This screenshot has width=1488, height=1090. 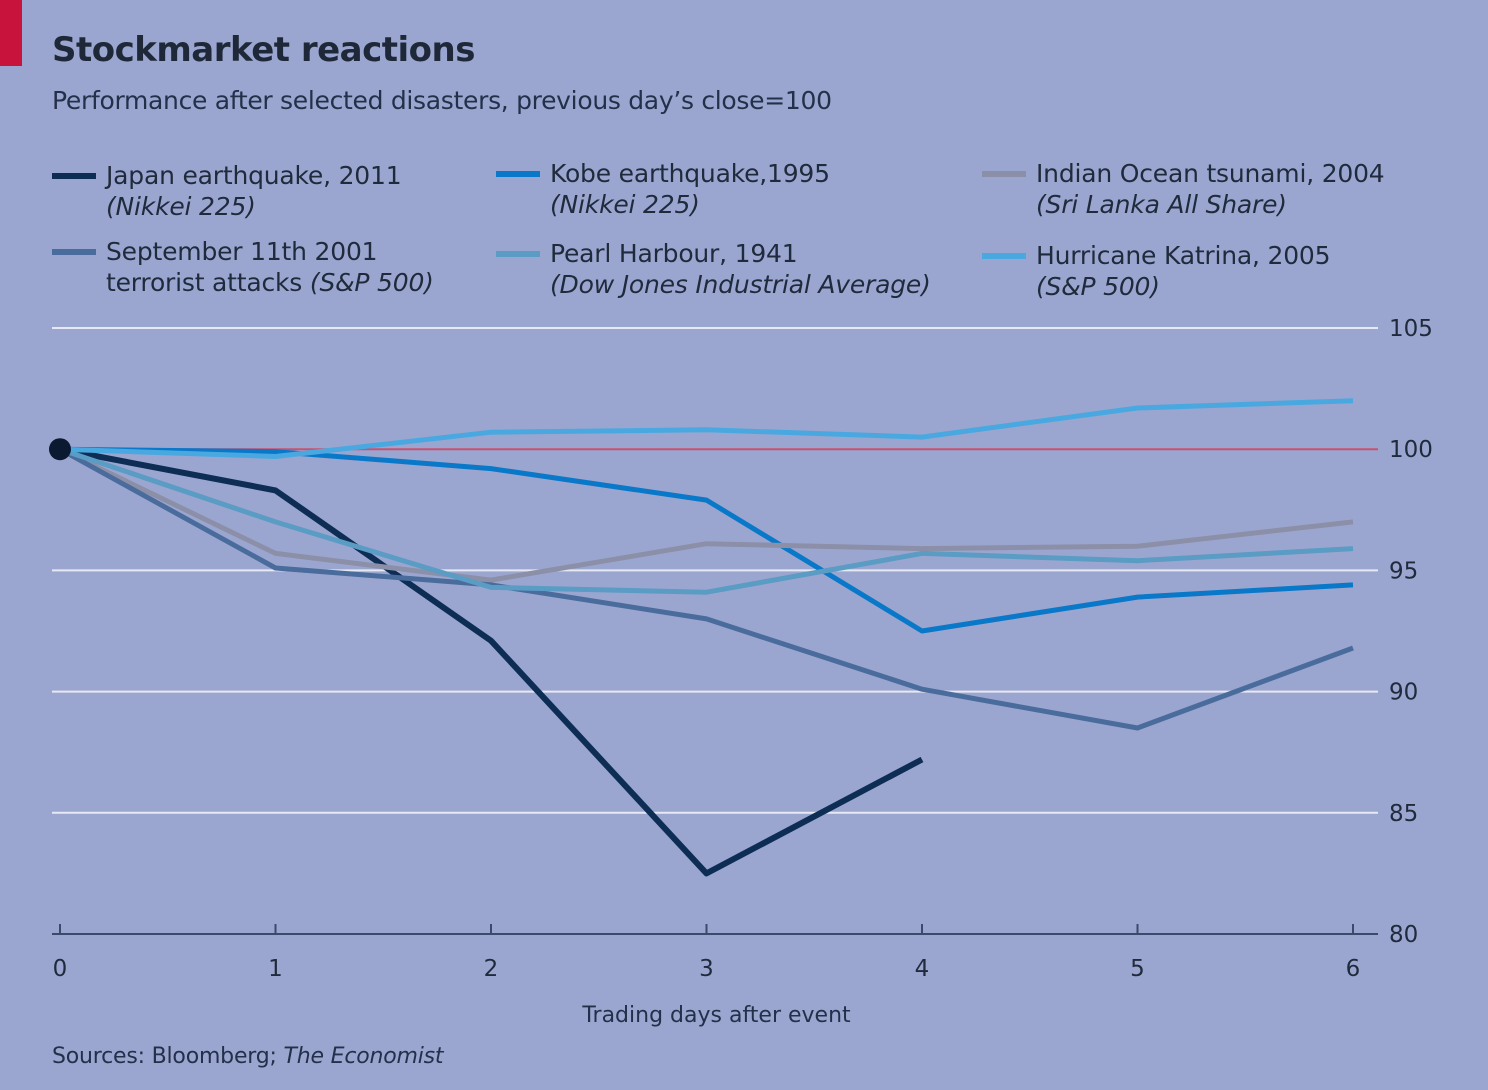 What do you see at coordinates (60, 969) in the screenshot?
I see `x-tick-label: 0` at bounding box center [60, 969].